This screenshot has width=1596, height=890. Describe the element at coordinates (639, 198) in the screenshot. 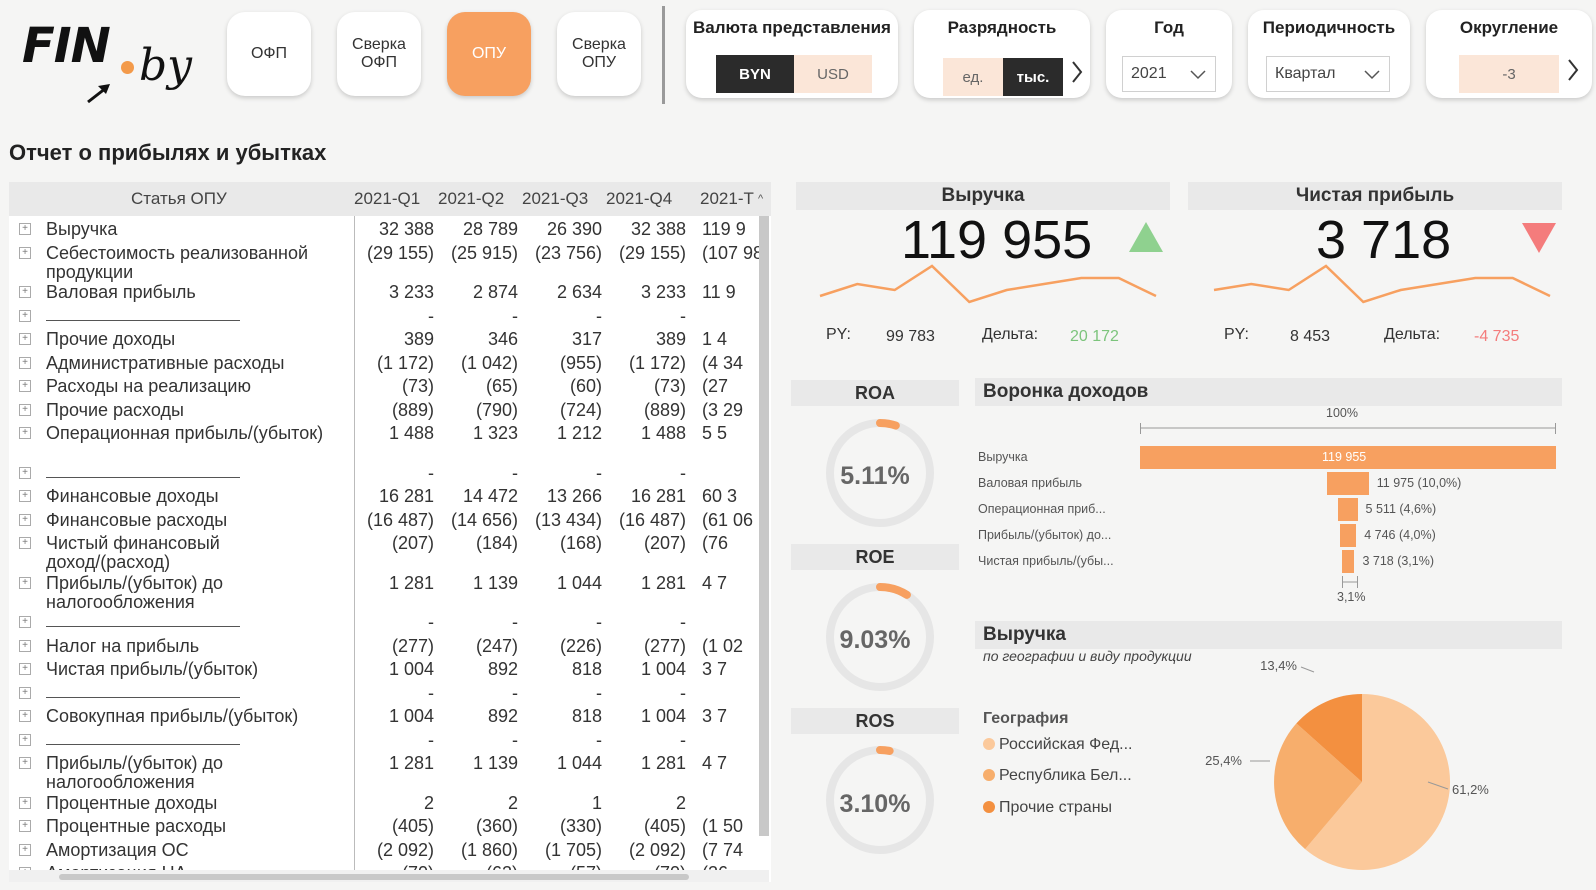

I see `column-header-q4: 2021-Q4` at that location.